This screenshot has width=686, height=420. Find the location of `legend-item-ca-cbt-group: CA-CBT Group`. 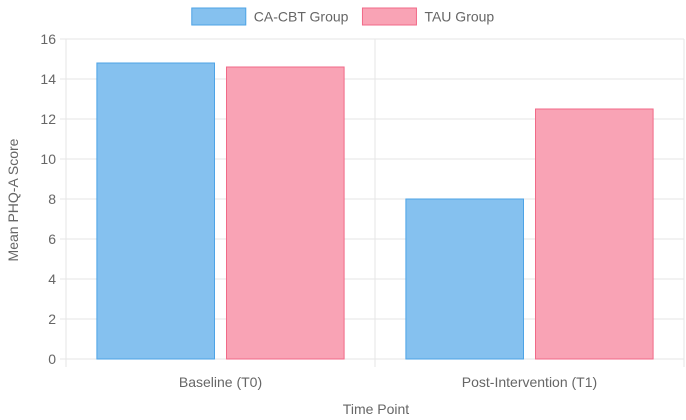

legend-item-ca-cbt-group: CA-CBT Group is located at coordinates (270, 16).